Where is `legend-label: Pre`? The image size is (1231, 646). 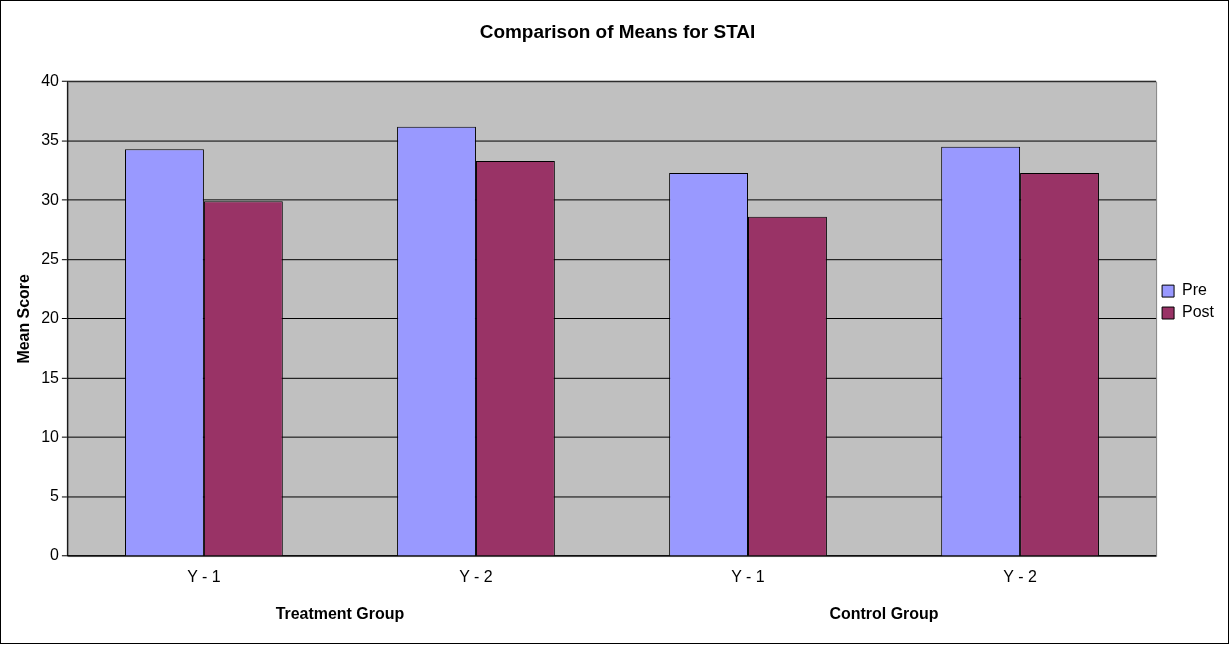 legend-label: Pre is located at coordinates (1195, 290).